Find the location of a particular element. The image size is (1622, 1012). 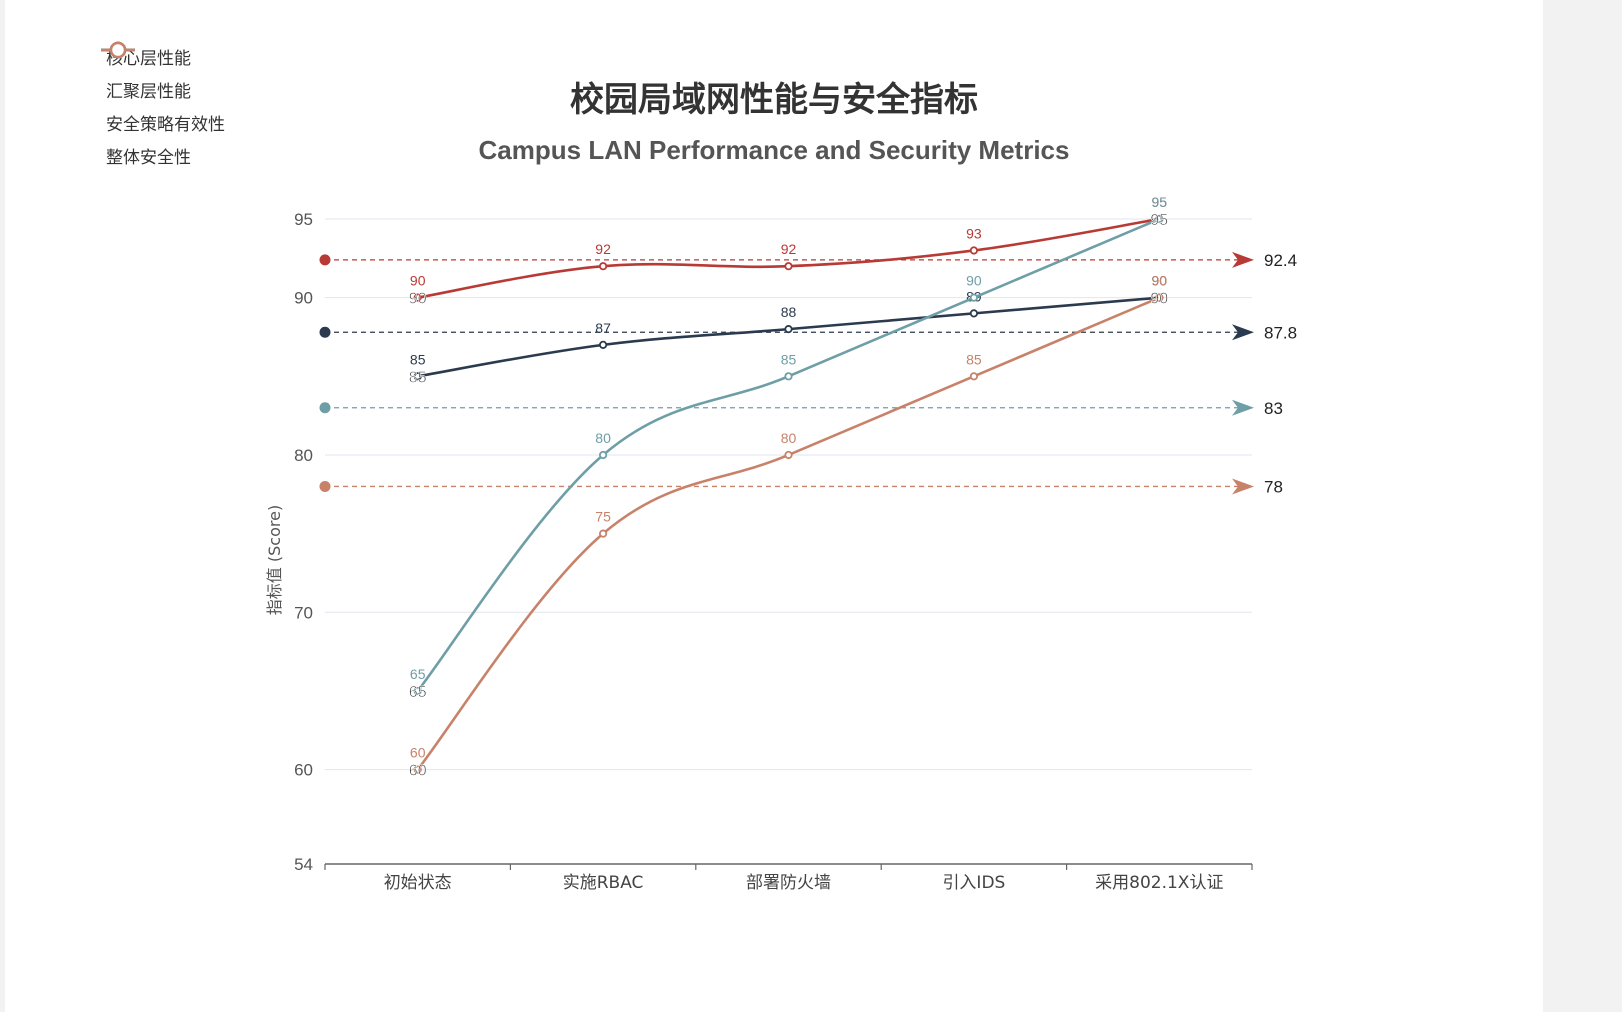

legend-label: 核心层性能 is located at coordinates (148, 59).